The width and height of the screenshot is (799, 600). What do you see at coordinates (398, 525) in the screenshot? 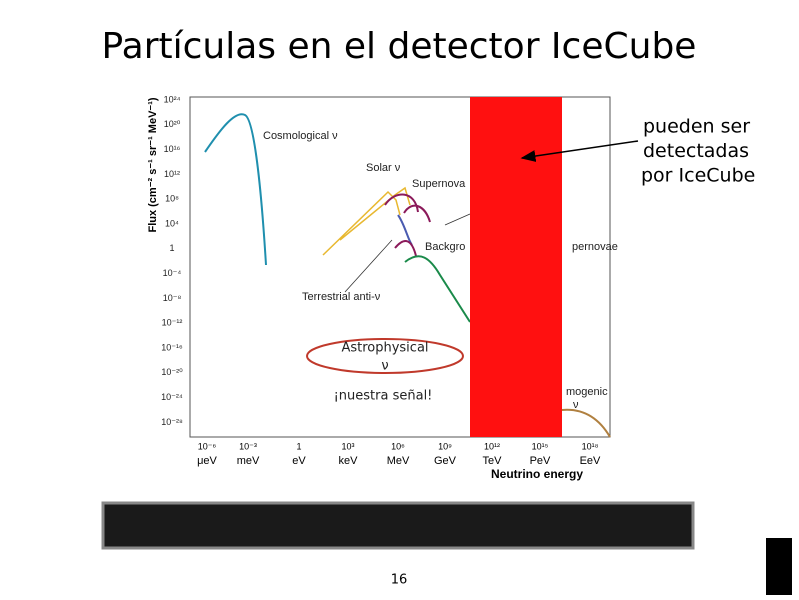
I see `caption-banner` at bounding box center [398, 525].